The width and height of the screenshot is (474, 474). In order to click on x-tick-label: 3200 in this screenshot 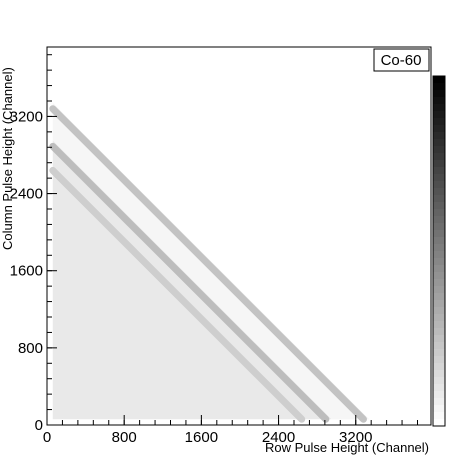, I will do `click(355, 437)`.